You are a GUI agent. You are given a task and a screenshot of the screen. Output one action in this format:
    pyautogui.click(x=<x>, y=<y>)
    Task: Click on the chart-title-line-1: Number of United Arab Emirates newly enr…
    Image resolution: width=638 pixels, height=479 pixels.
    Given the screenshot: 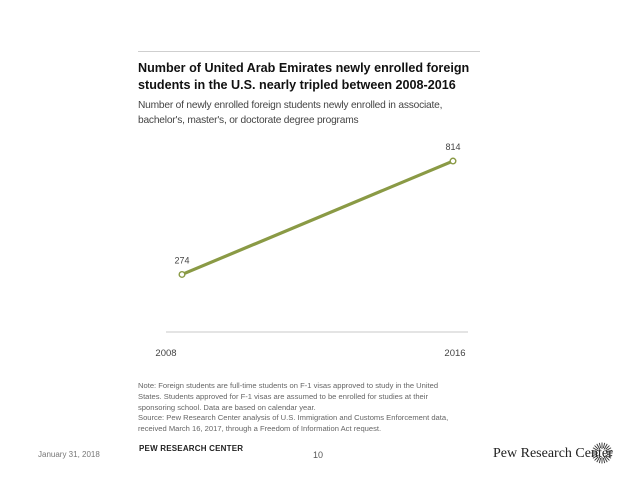 What is the action you would take?
    pyautogui.click(x=304, y=68)
    